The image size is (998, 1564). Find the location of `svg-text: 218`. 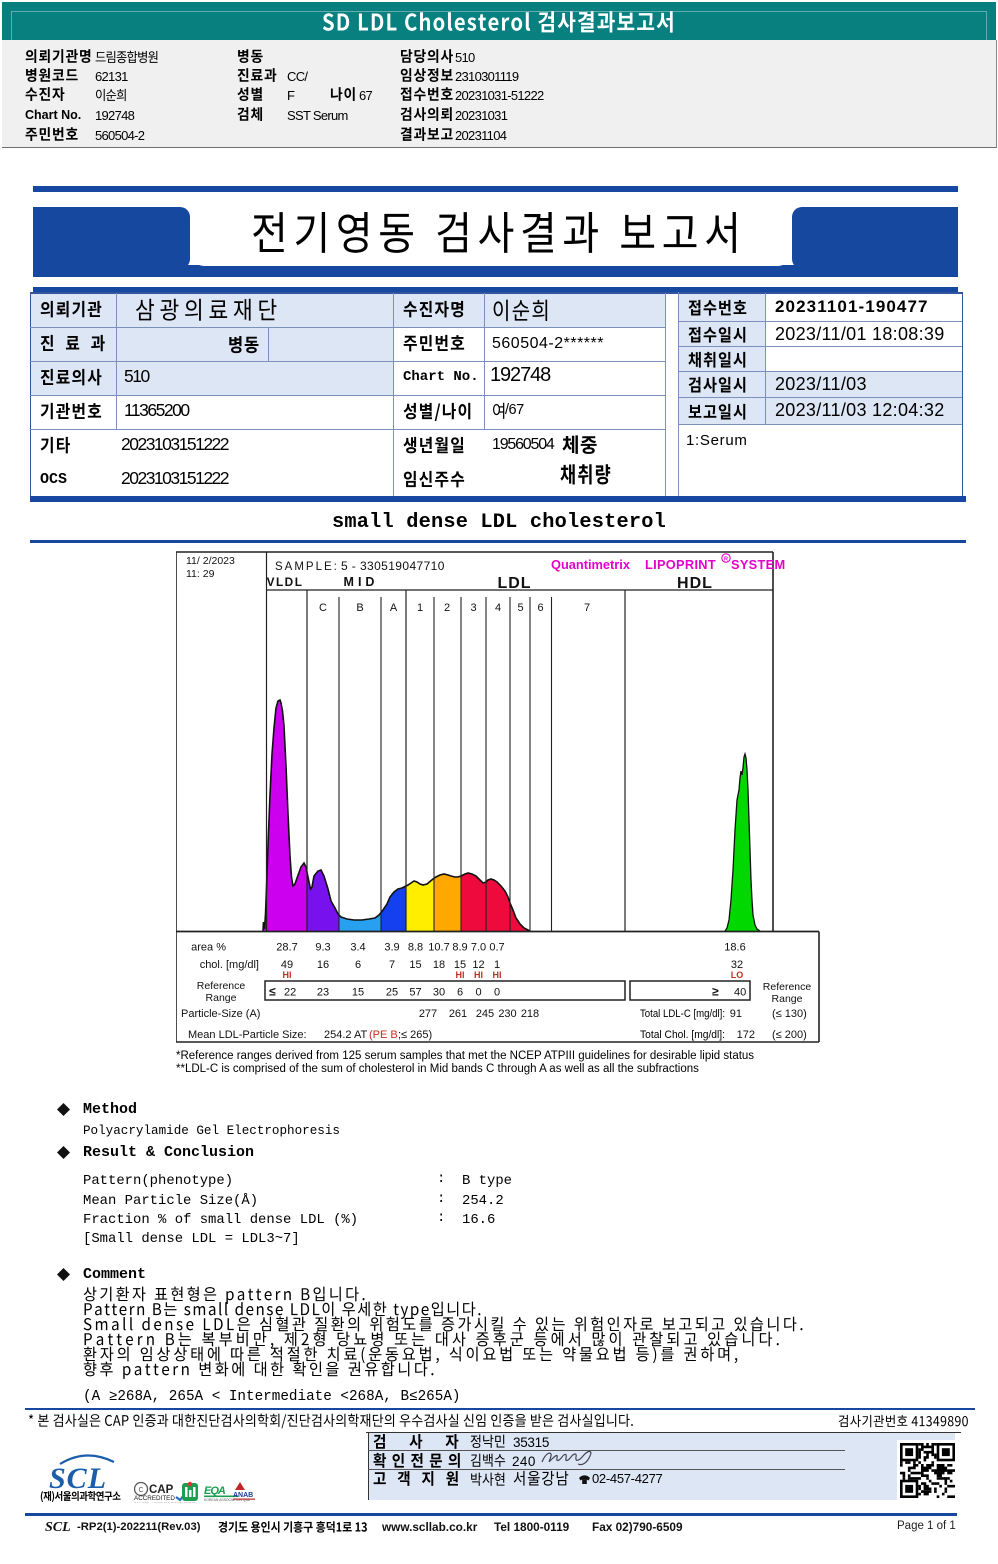

svg-text: 218 is located at coordinates (530, 1014).